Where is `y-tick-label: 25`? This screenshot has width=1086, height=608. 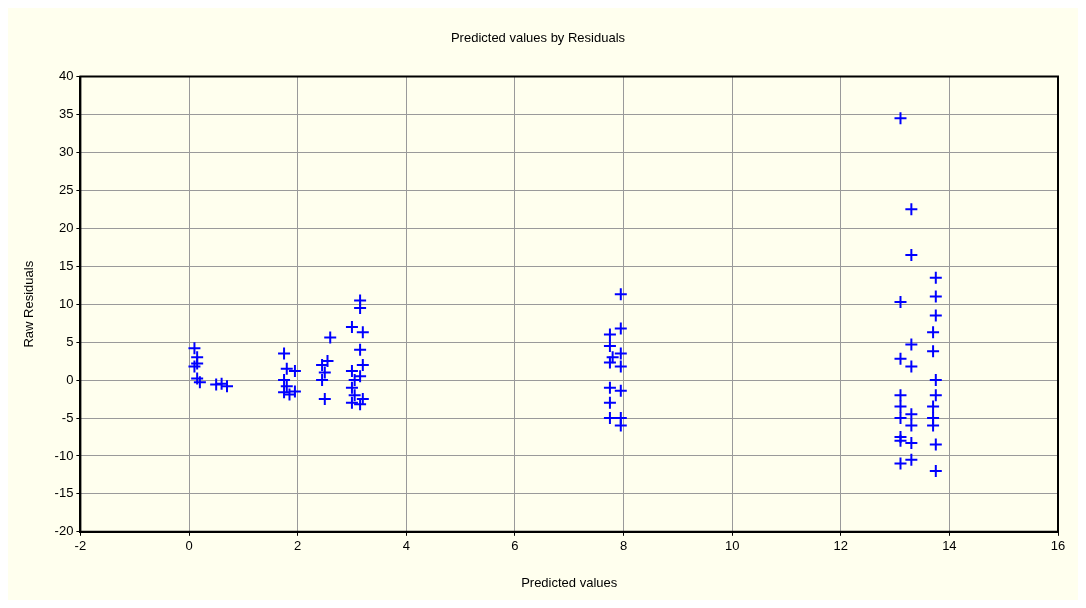
y-tick-label: 25 is located at coordinates (66, 189).